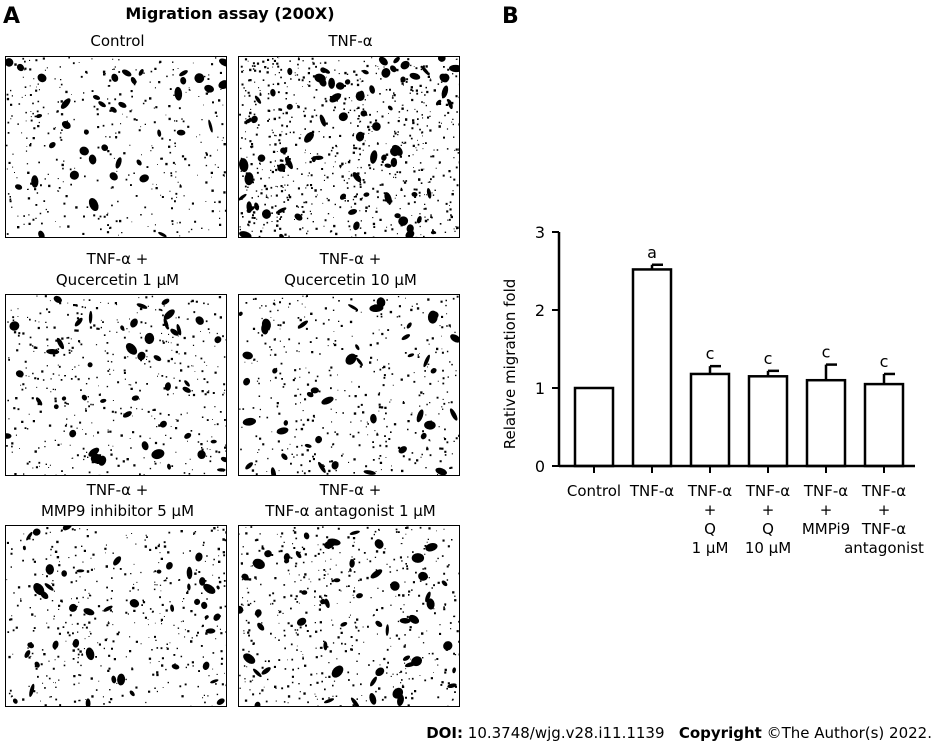  I want to click on y-axis-label: Relative migration fold, so click(510, 364).